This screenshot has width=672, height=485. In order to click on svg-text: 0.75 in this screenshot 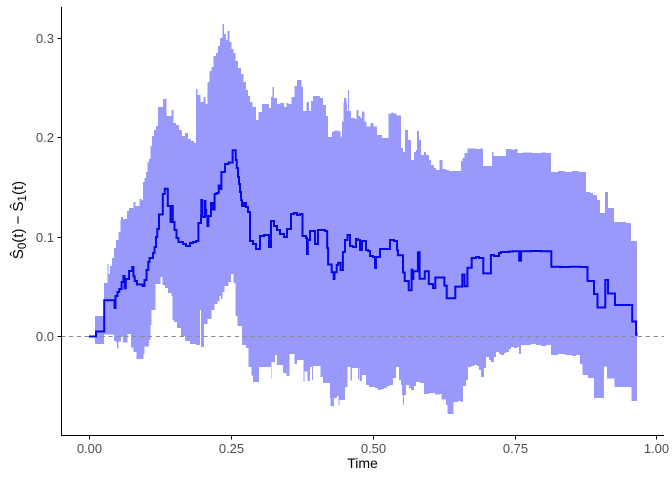, I will do `click(515, 448)`.